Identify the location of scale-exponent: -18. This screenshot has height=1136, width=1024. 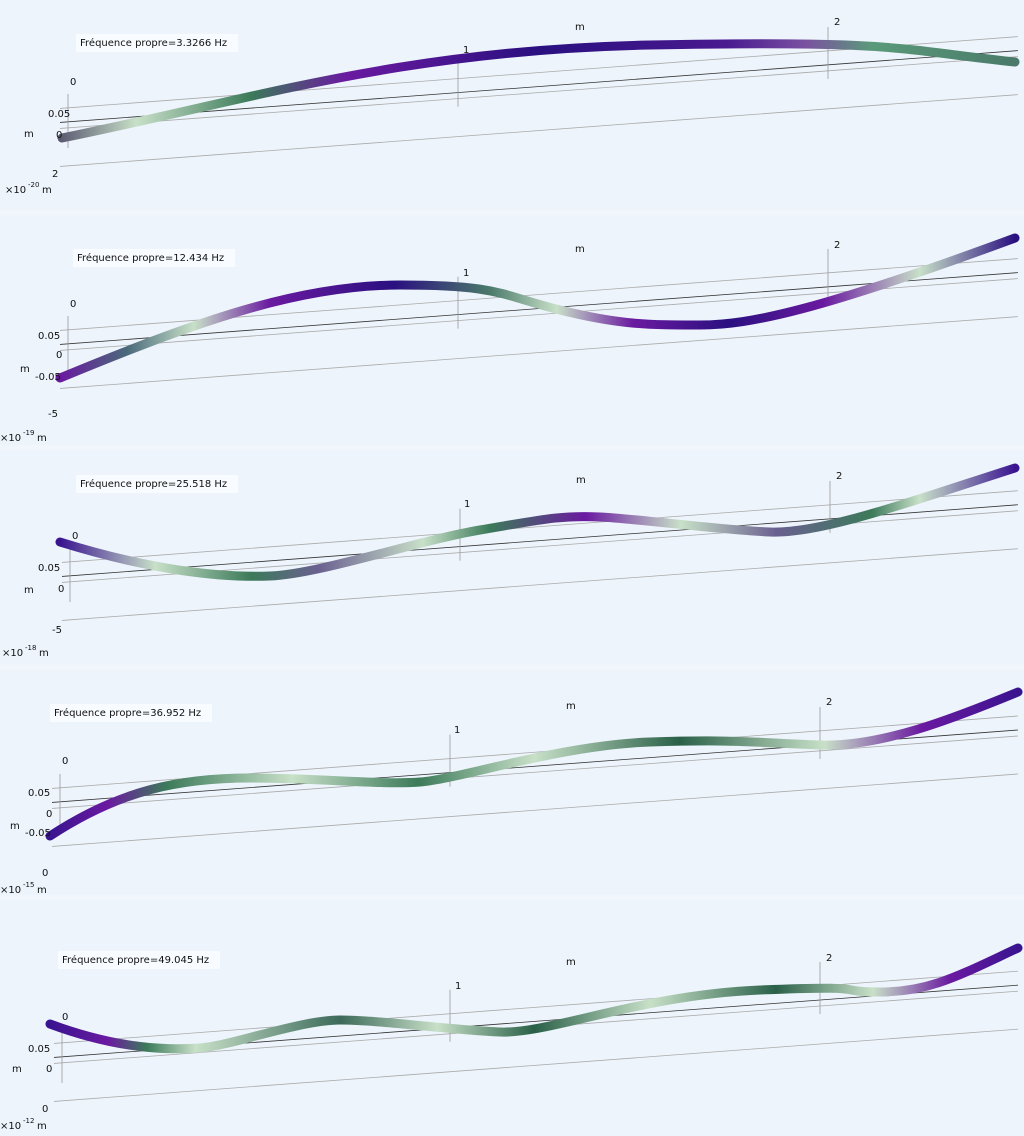
(30, 648).